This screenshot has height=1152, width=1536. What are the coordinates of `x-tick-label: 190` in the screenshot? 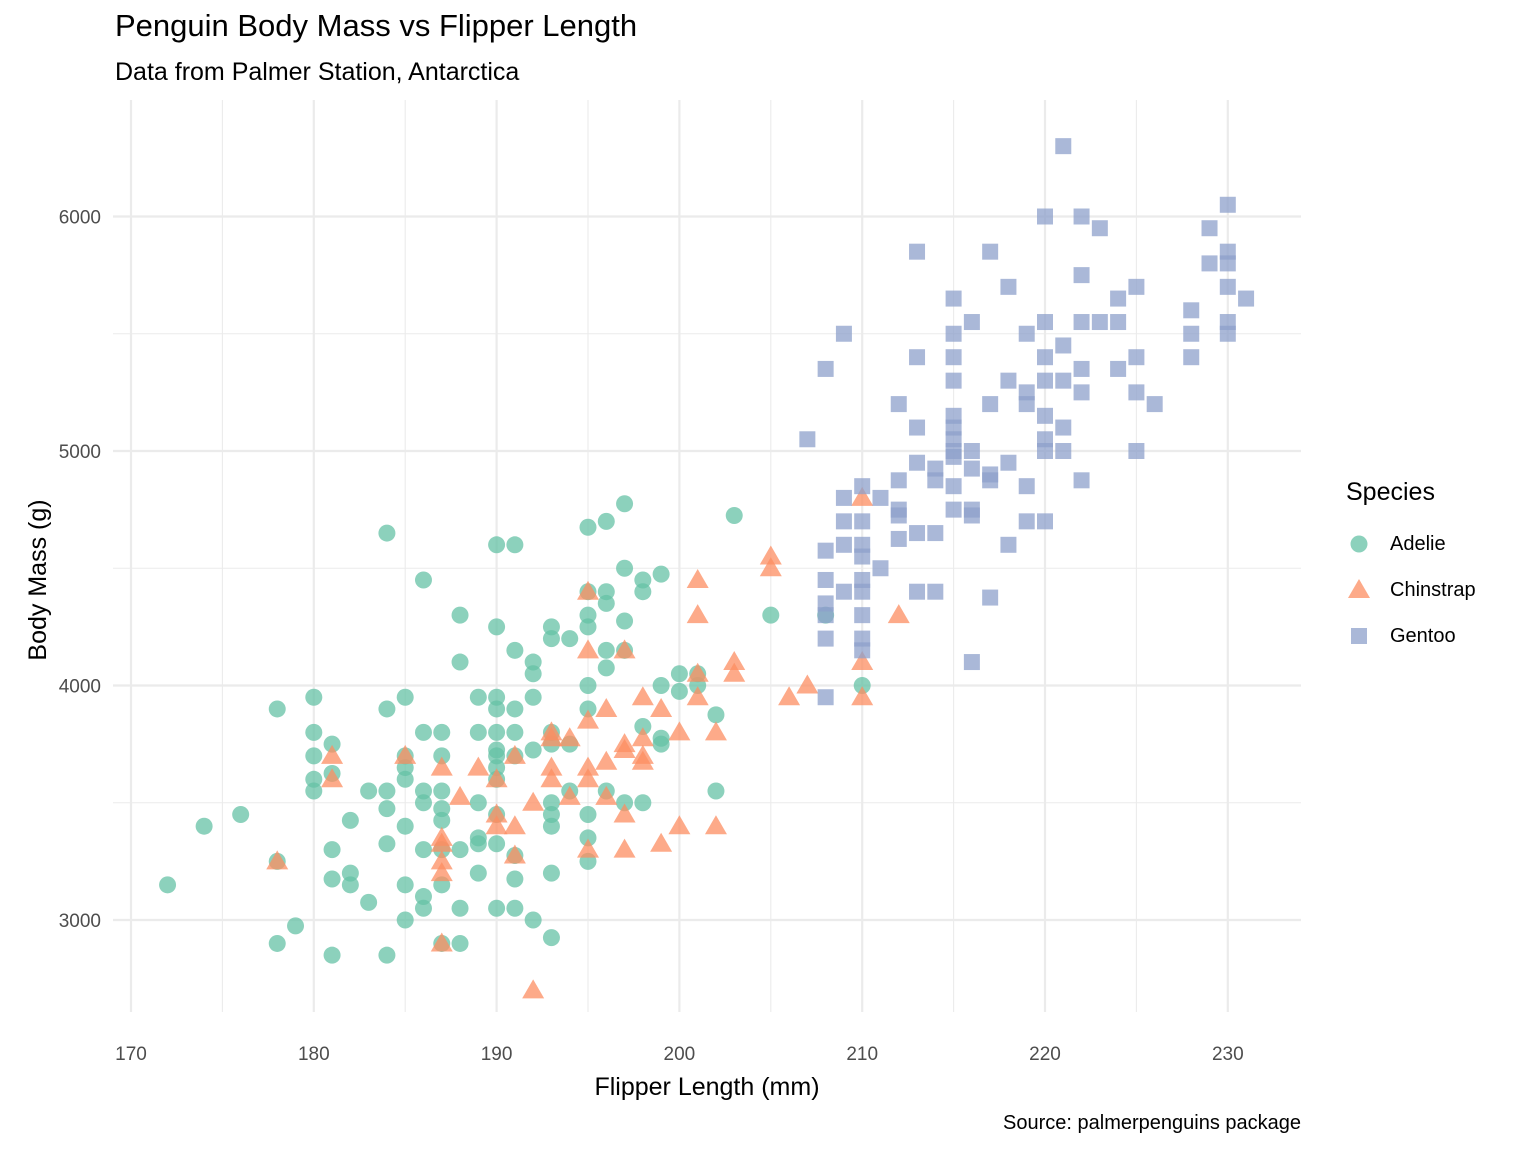 It's located at (497, 1054).